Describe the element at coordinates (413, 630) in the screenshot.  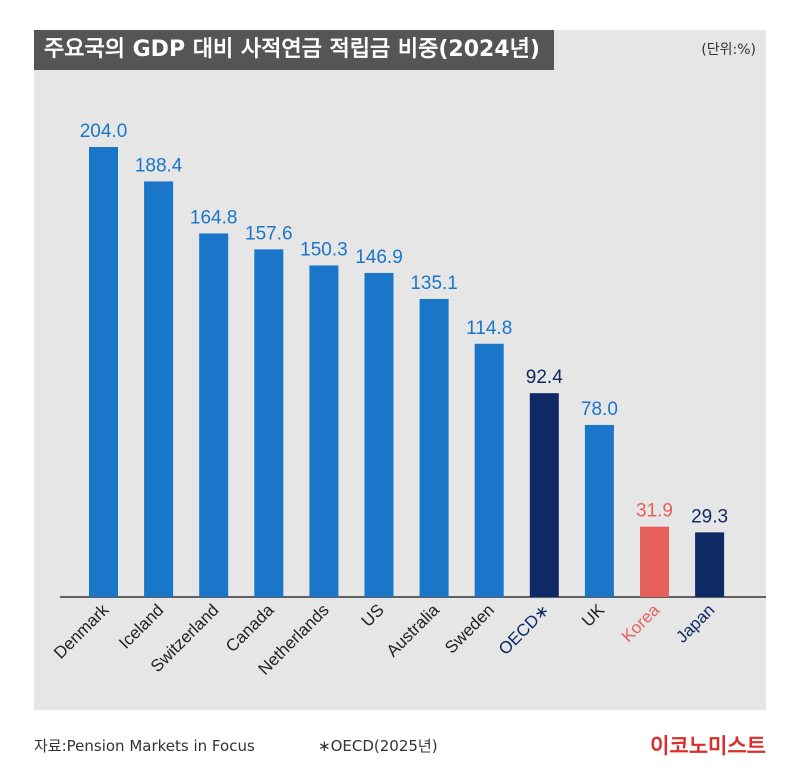
I see `x-tick-label: Australia` at that location.